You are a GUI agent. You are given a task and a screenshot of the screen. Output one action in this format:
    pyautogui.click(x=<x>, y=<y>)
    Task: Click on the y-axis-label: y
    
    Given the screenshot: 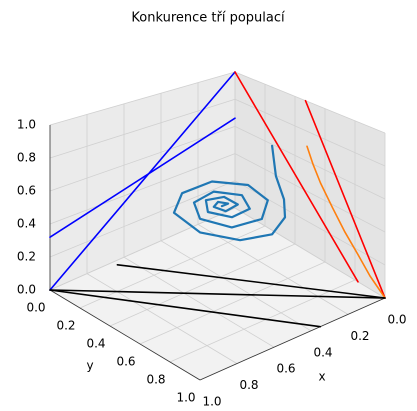 What is the action you would take?
    pyautogui.click(x=89, y=366)
    